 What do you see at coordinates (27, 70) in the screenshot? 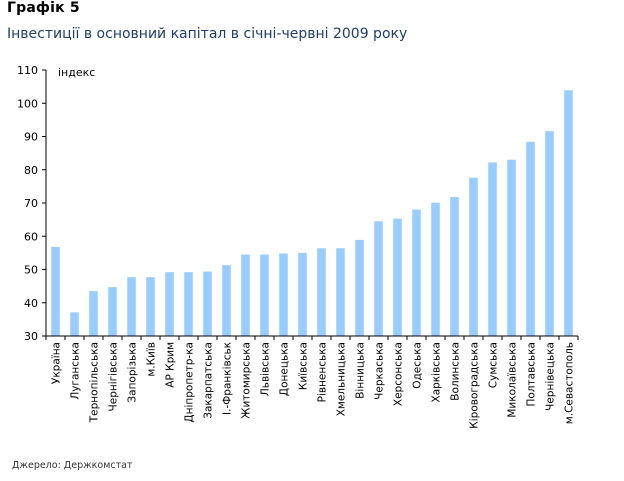
I see `y-tick-label: 110` at bounding box center [27, 70].